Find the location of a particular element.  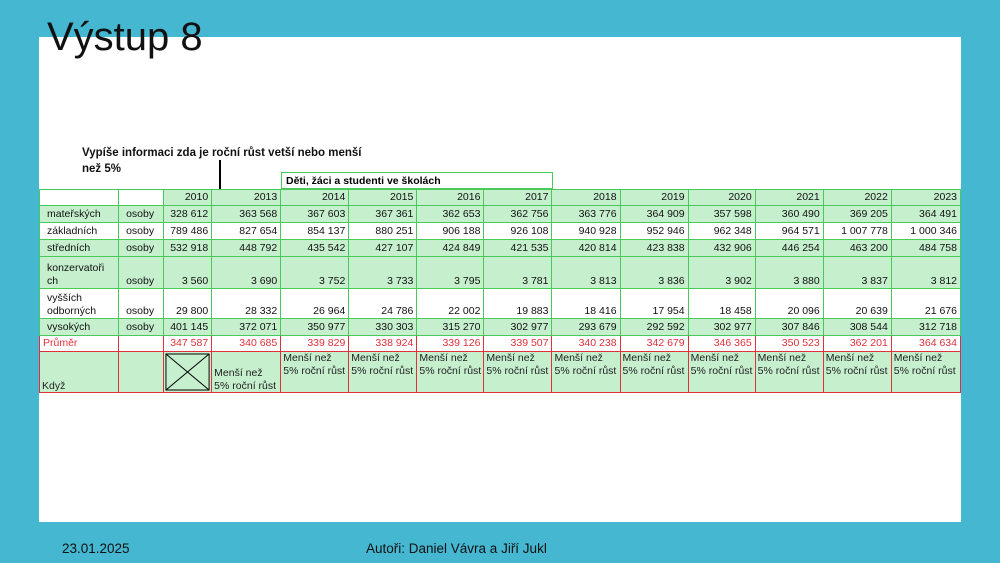

value-cell: 364 491 is located at coordinates (926, 214).